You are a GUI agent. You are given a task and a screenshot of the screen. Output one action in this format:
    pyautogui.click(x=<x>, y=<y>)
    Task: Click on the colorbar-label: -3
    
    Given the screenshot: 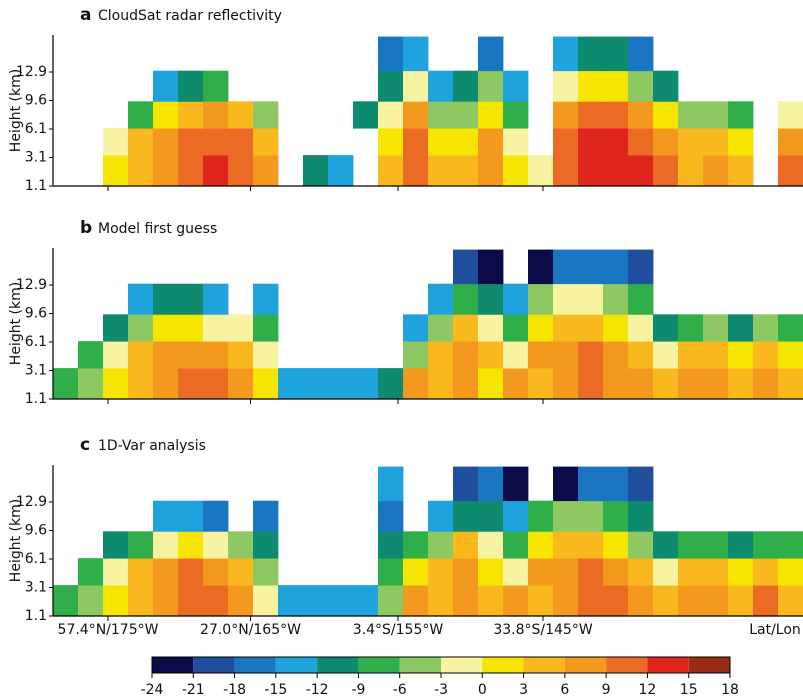 What is the action you would take?
    pyautogui.click(x=441, y=690)
    